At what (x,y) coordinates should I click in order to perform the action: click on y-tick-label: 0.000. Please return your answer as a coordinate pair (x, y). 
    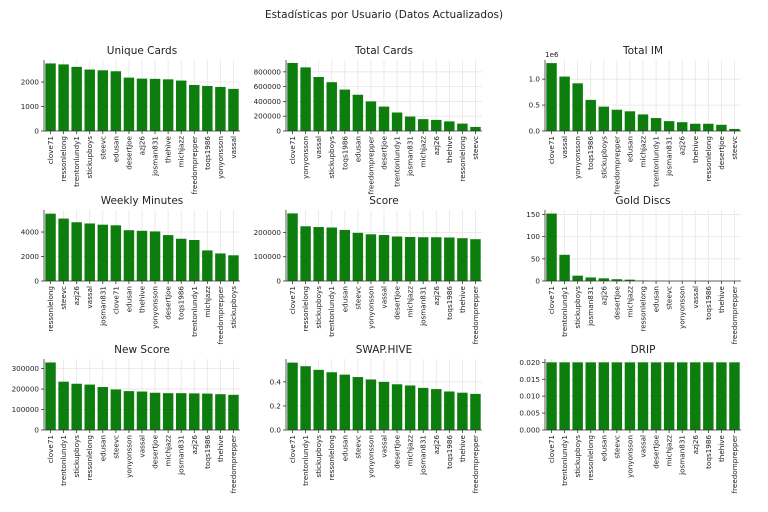
    Looking at the image, I should click on (529, 430).